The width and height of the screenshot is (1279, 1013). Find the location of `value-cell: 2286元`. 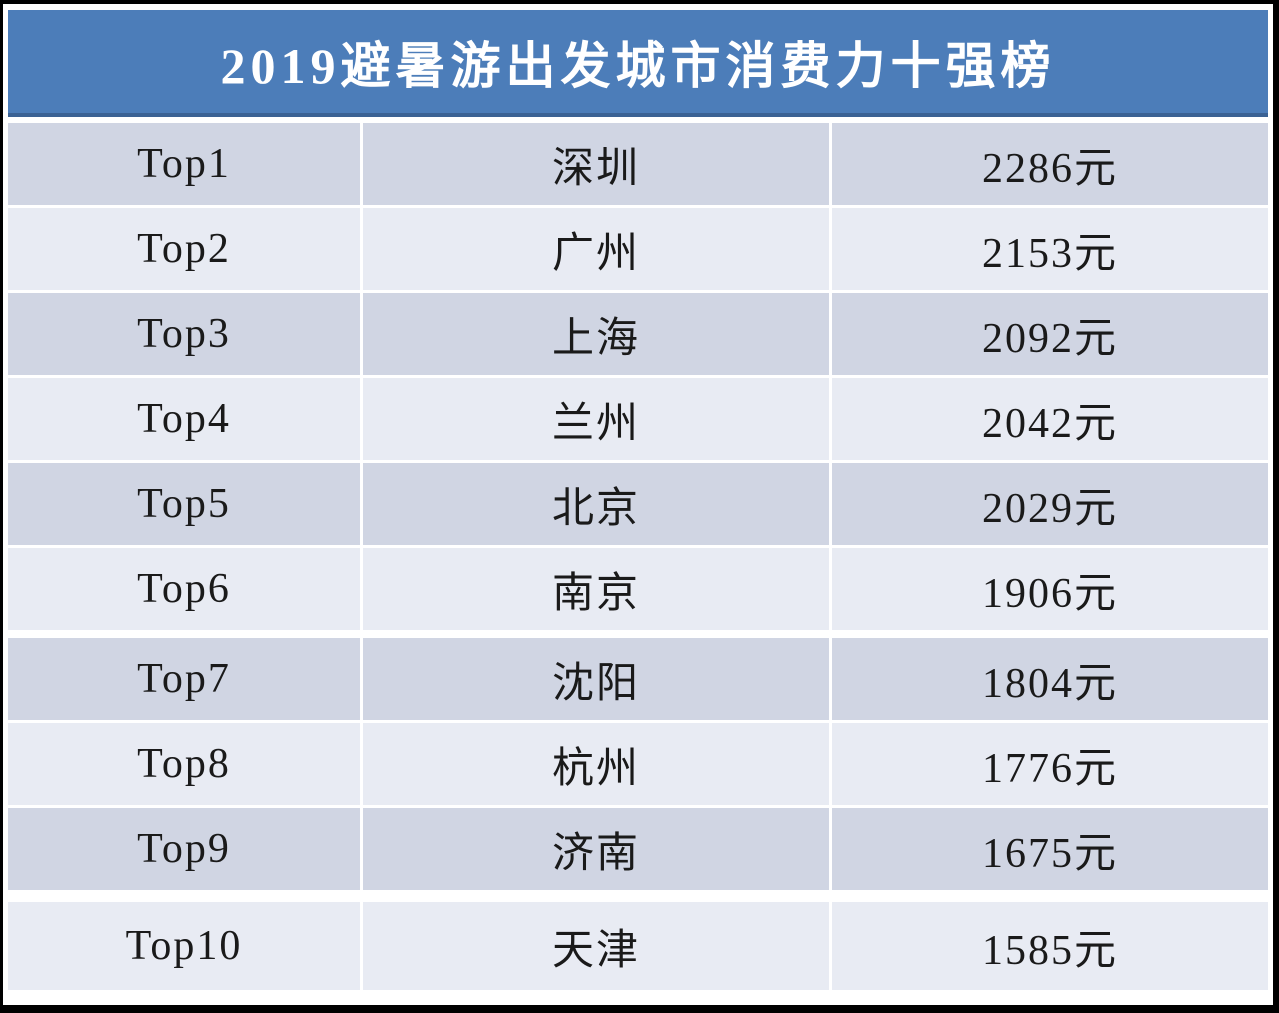

value-cell: 2286元 is located at coordinates (1050, 164).